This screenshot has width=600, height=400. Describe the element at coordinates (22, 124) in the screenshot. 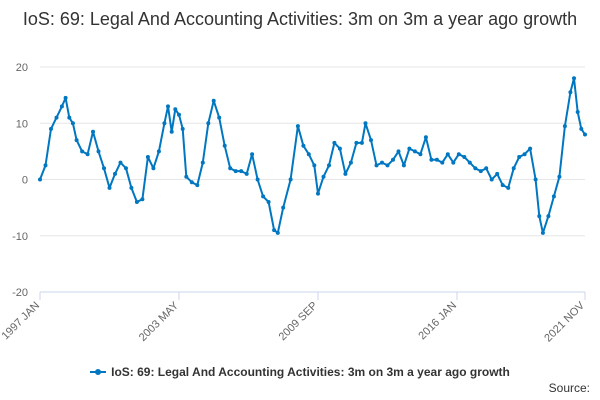

I see `y-tick-label: 10` at that location.